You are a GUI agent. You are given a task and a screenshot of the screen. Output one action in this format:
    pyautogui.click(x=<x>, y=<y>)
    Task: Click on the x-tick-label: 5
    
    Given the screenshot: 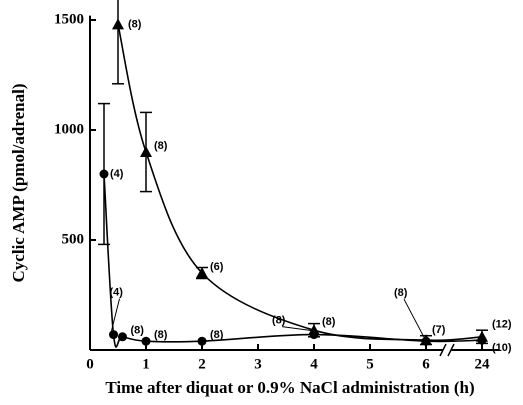 What is the action you would take?
    pyautogui.click(x=370, y=364)
    